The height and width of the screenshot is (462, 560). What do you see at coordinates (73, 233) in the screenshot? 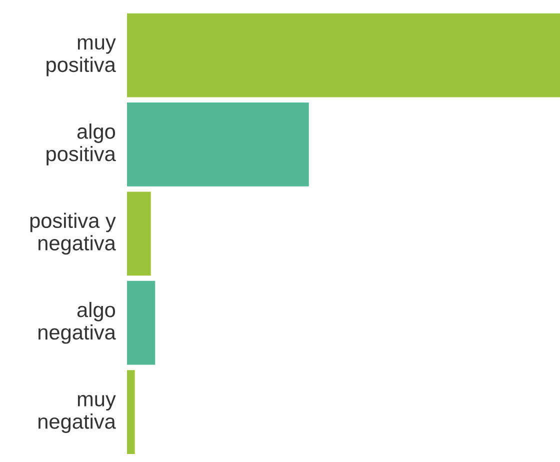
I see `y-tick-label: positiva y negativa` at bounding box center [73, 233].